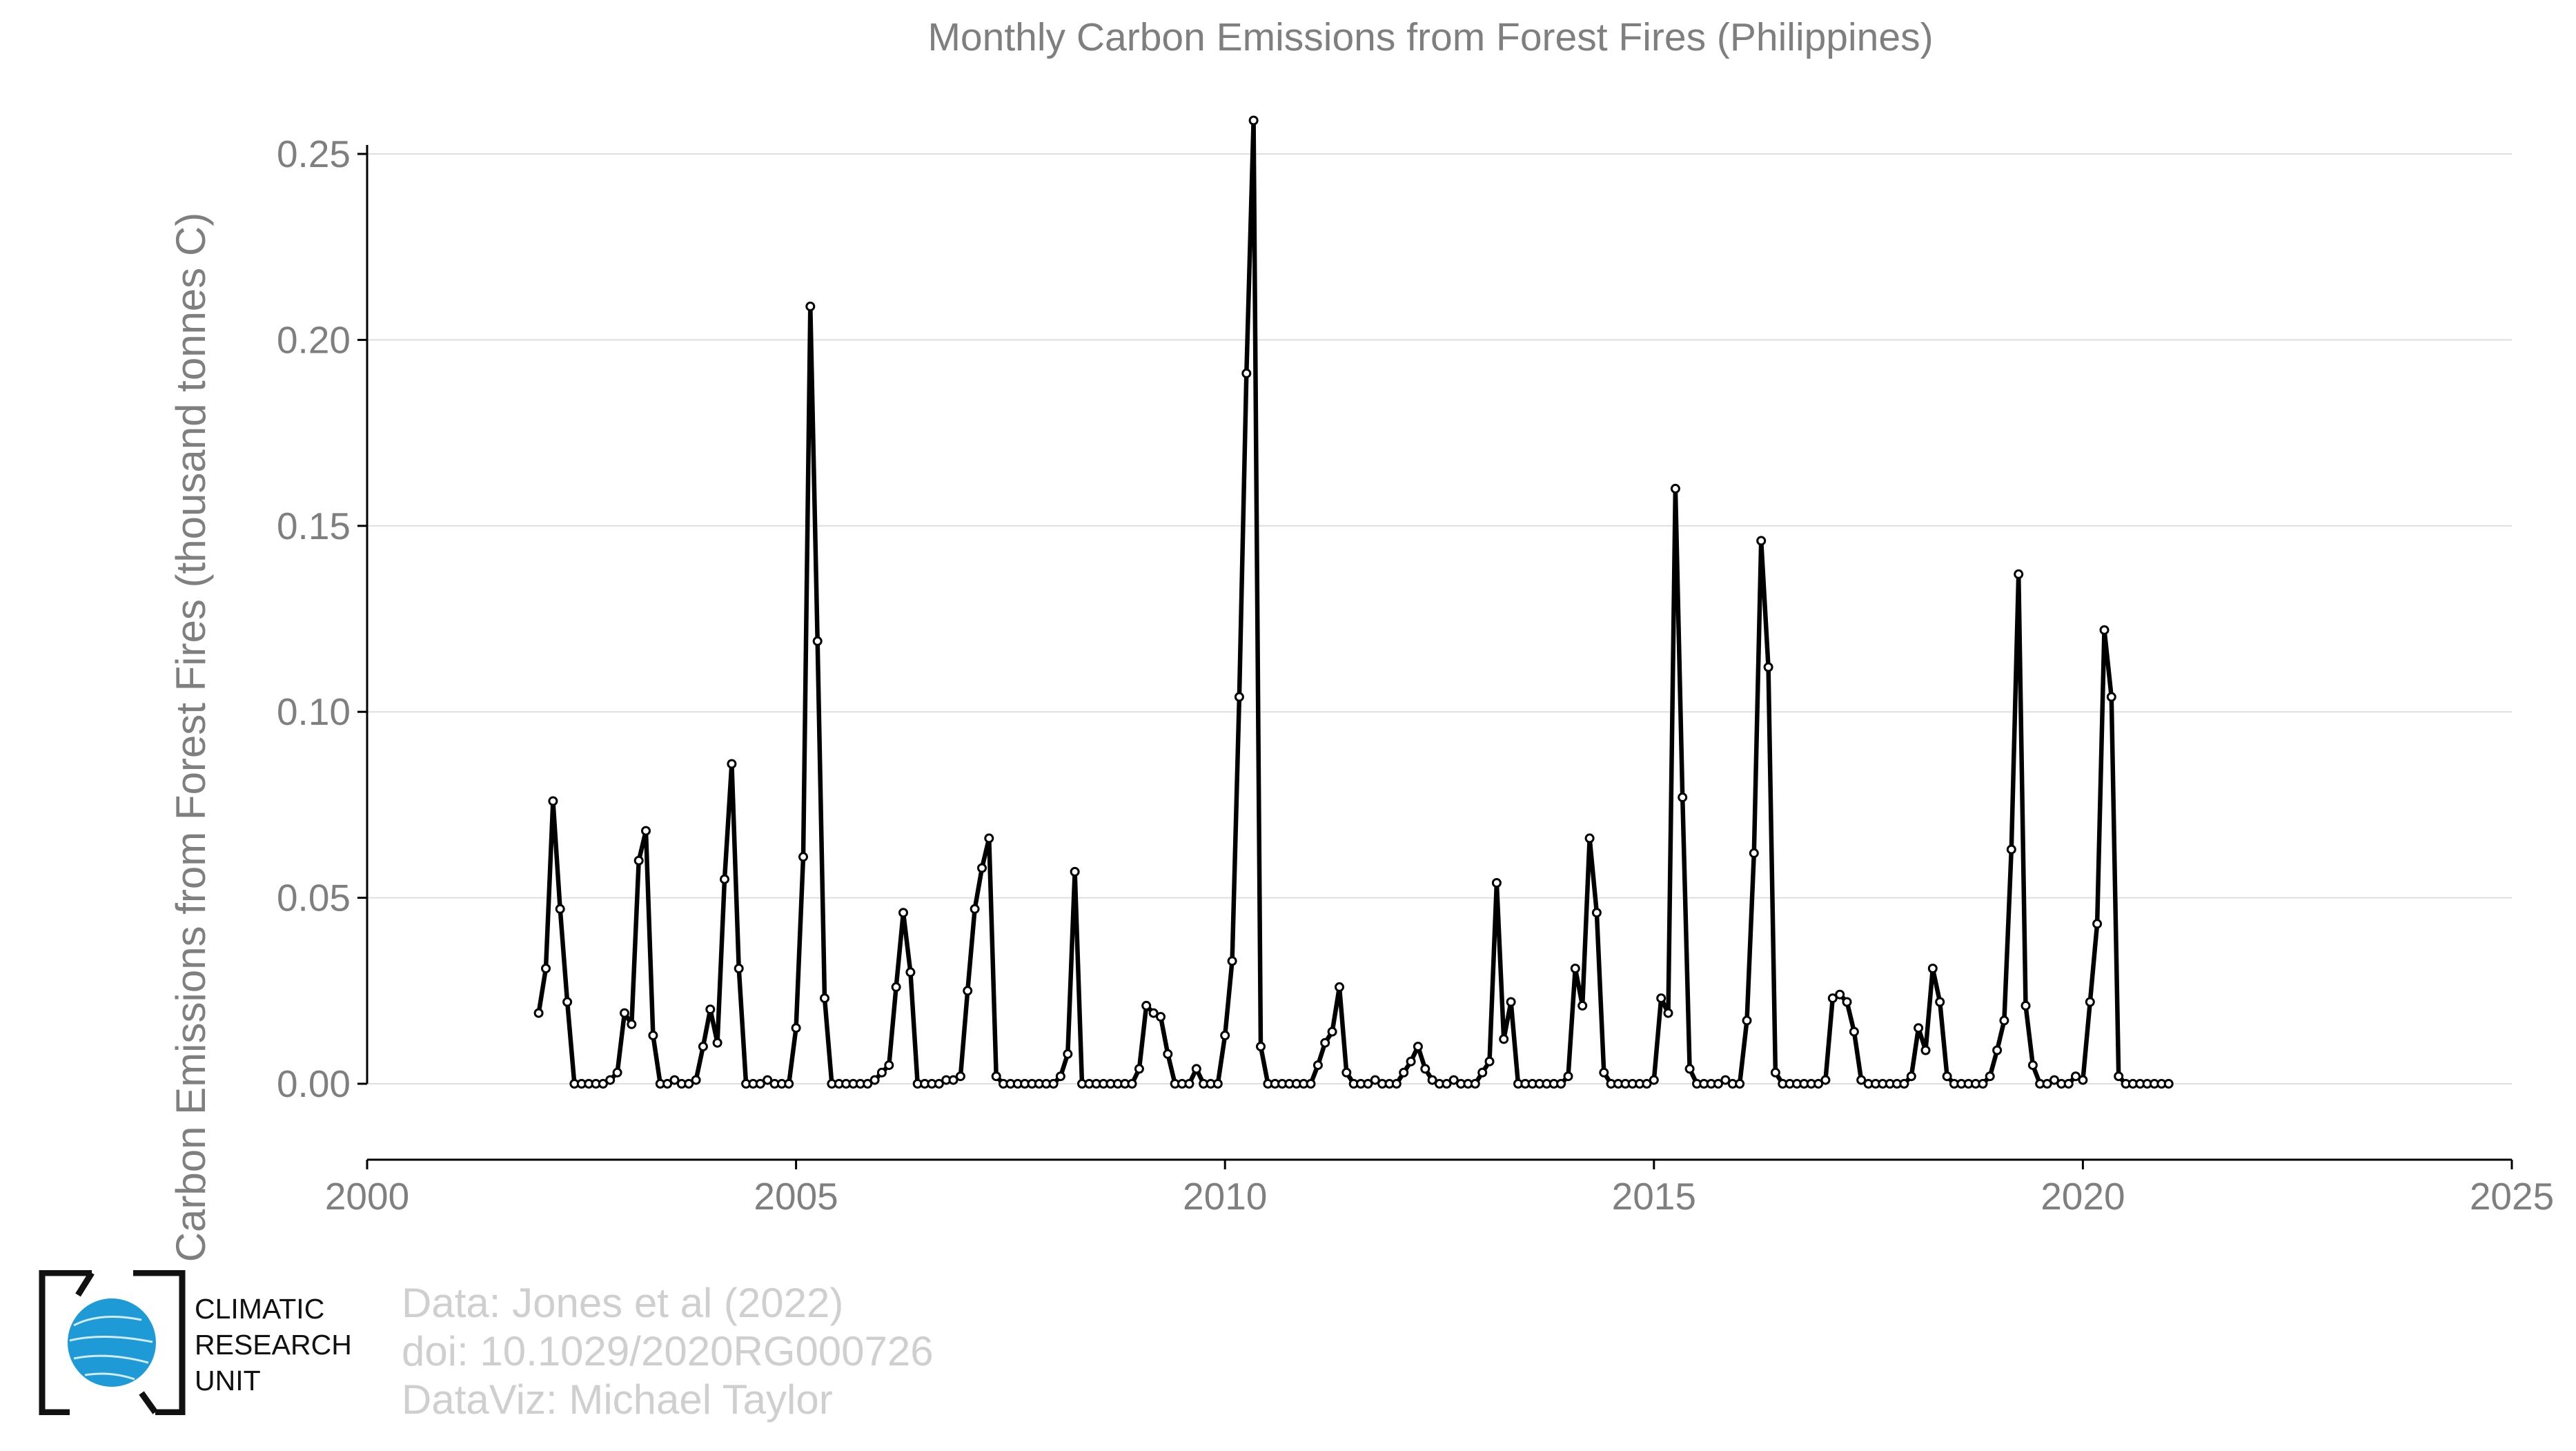  What do you see at coordinates (314, 1083) in the screenshot?
I see `y-tick-label: 0.00` at bounding box center [314, 1083].